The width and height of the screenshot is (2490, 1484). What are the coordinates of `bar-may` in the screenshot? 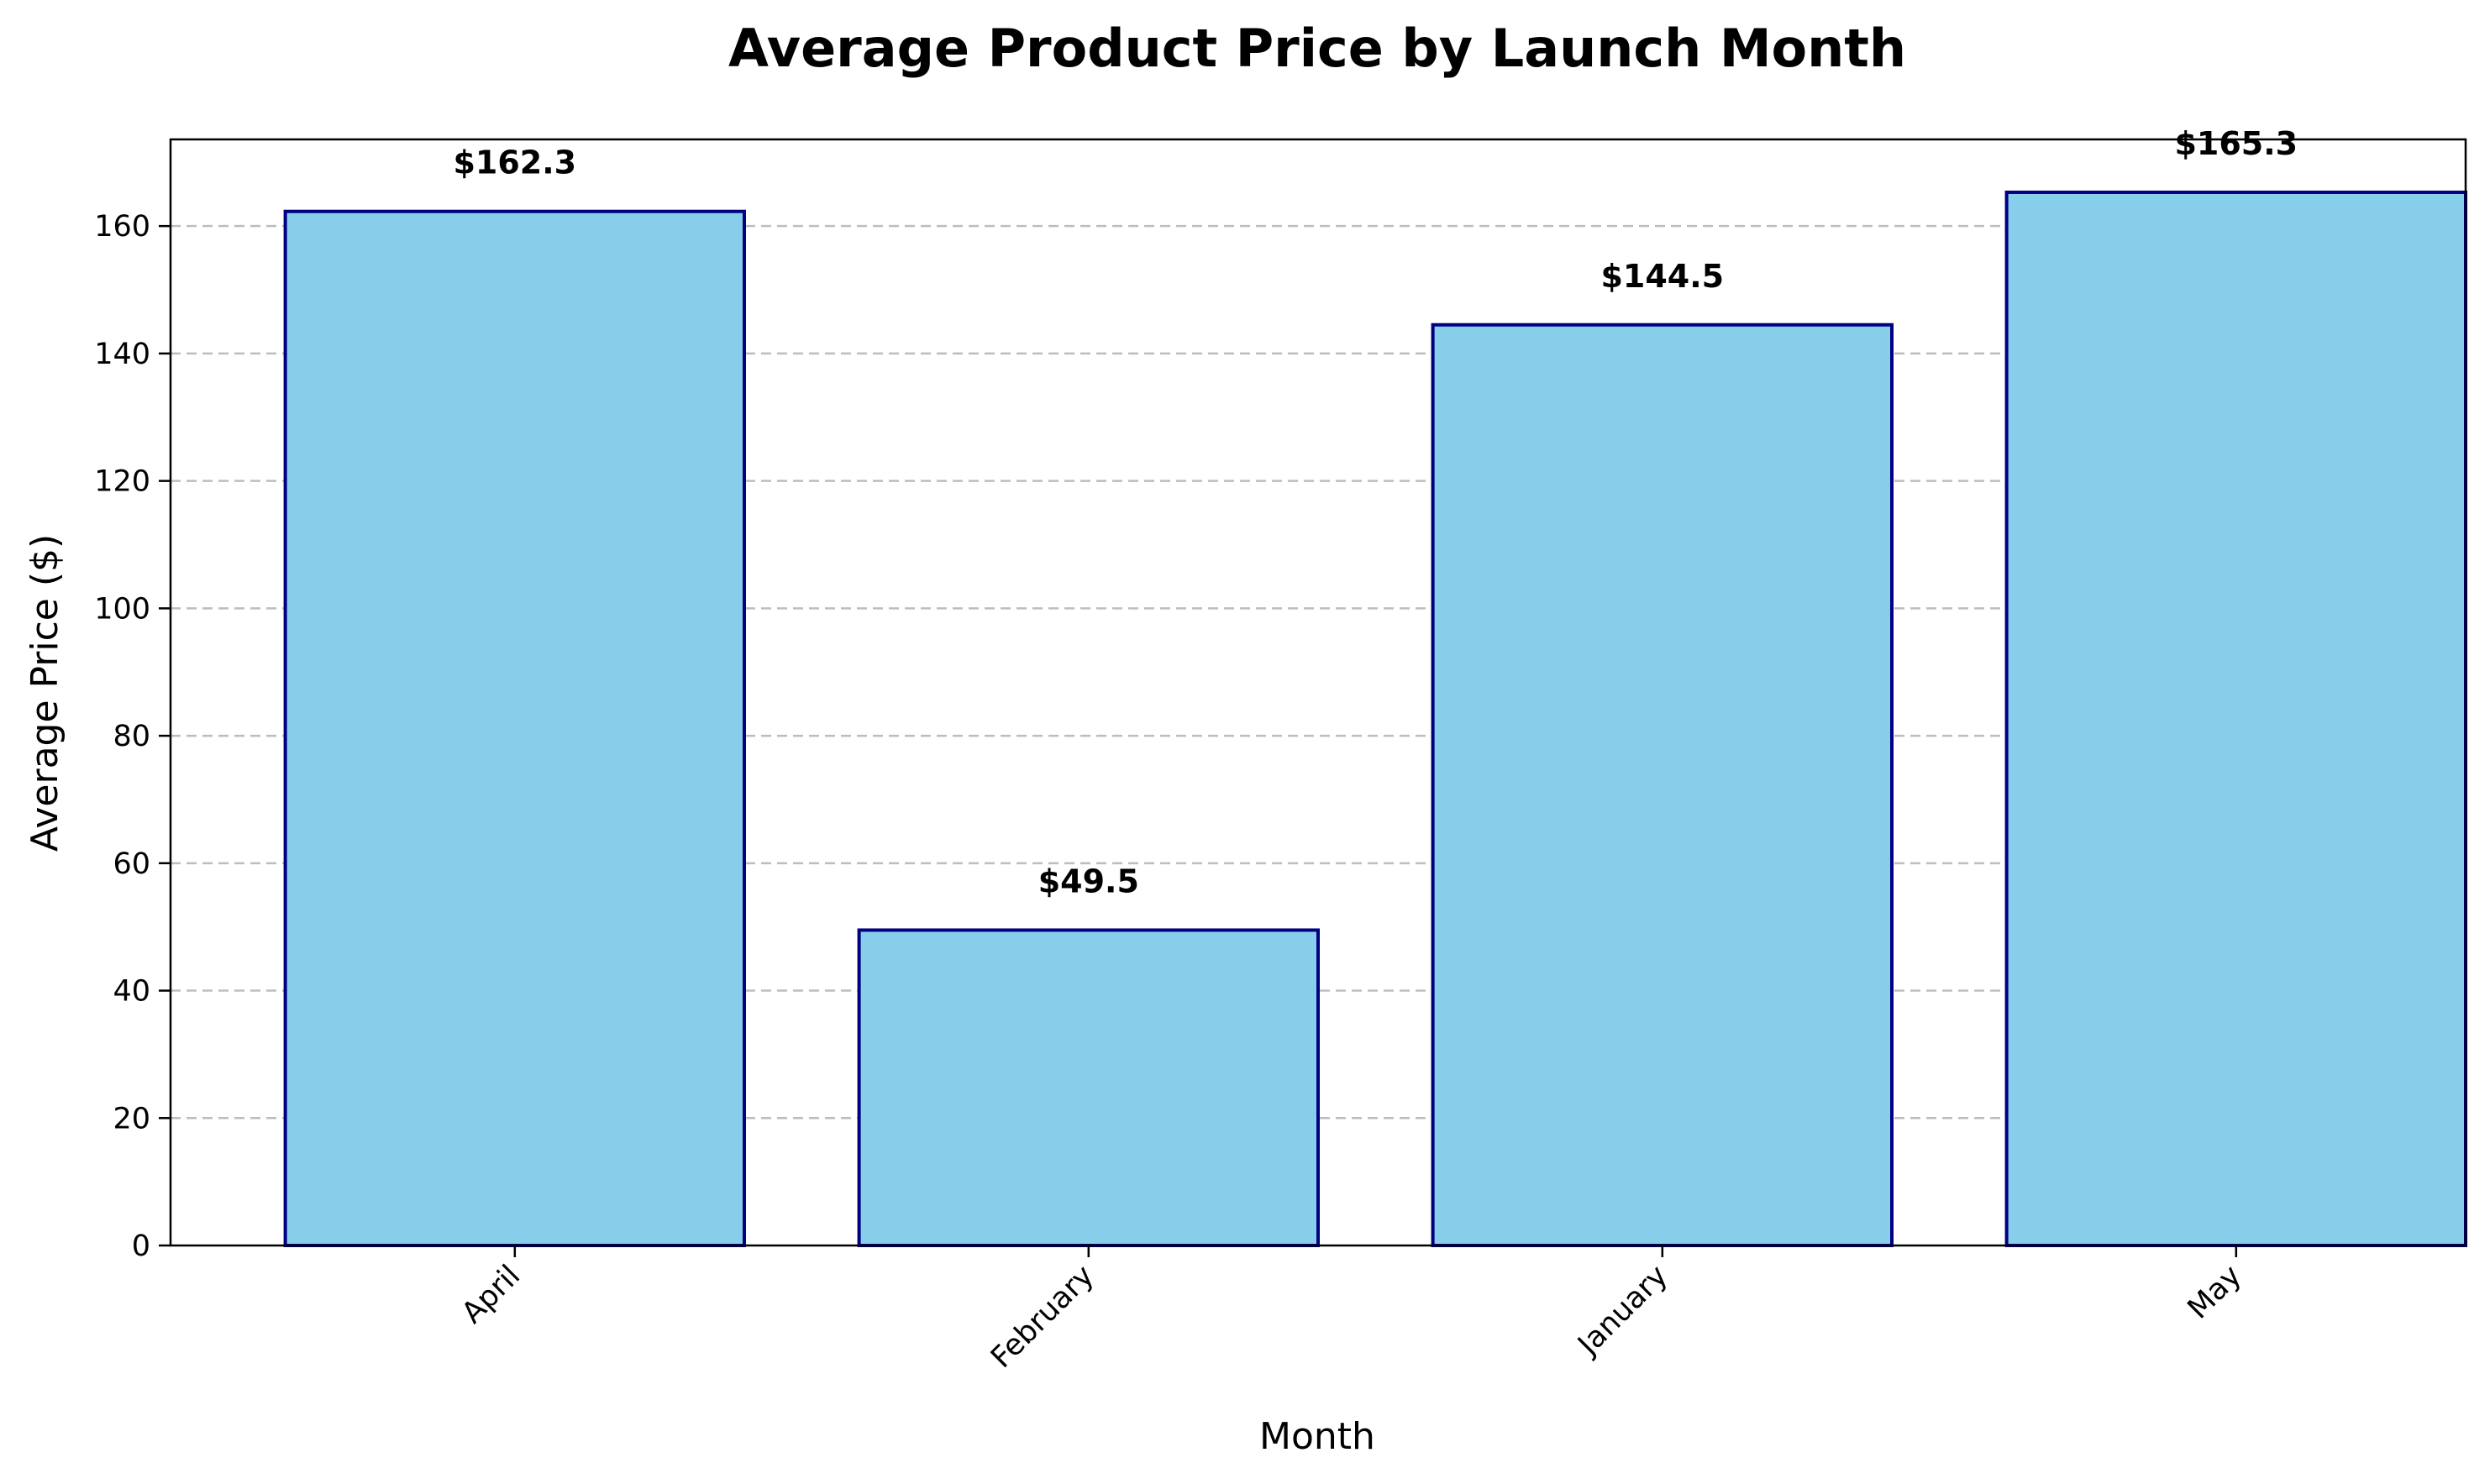 It's located at (2236, 719).